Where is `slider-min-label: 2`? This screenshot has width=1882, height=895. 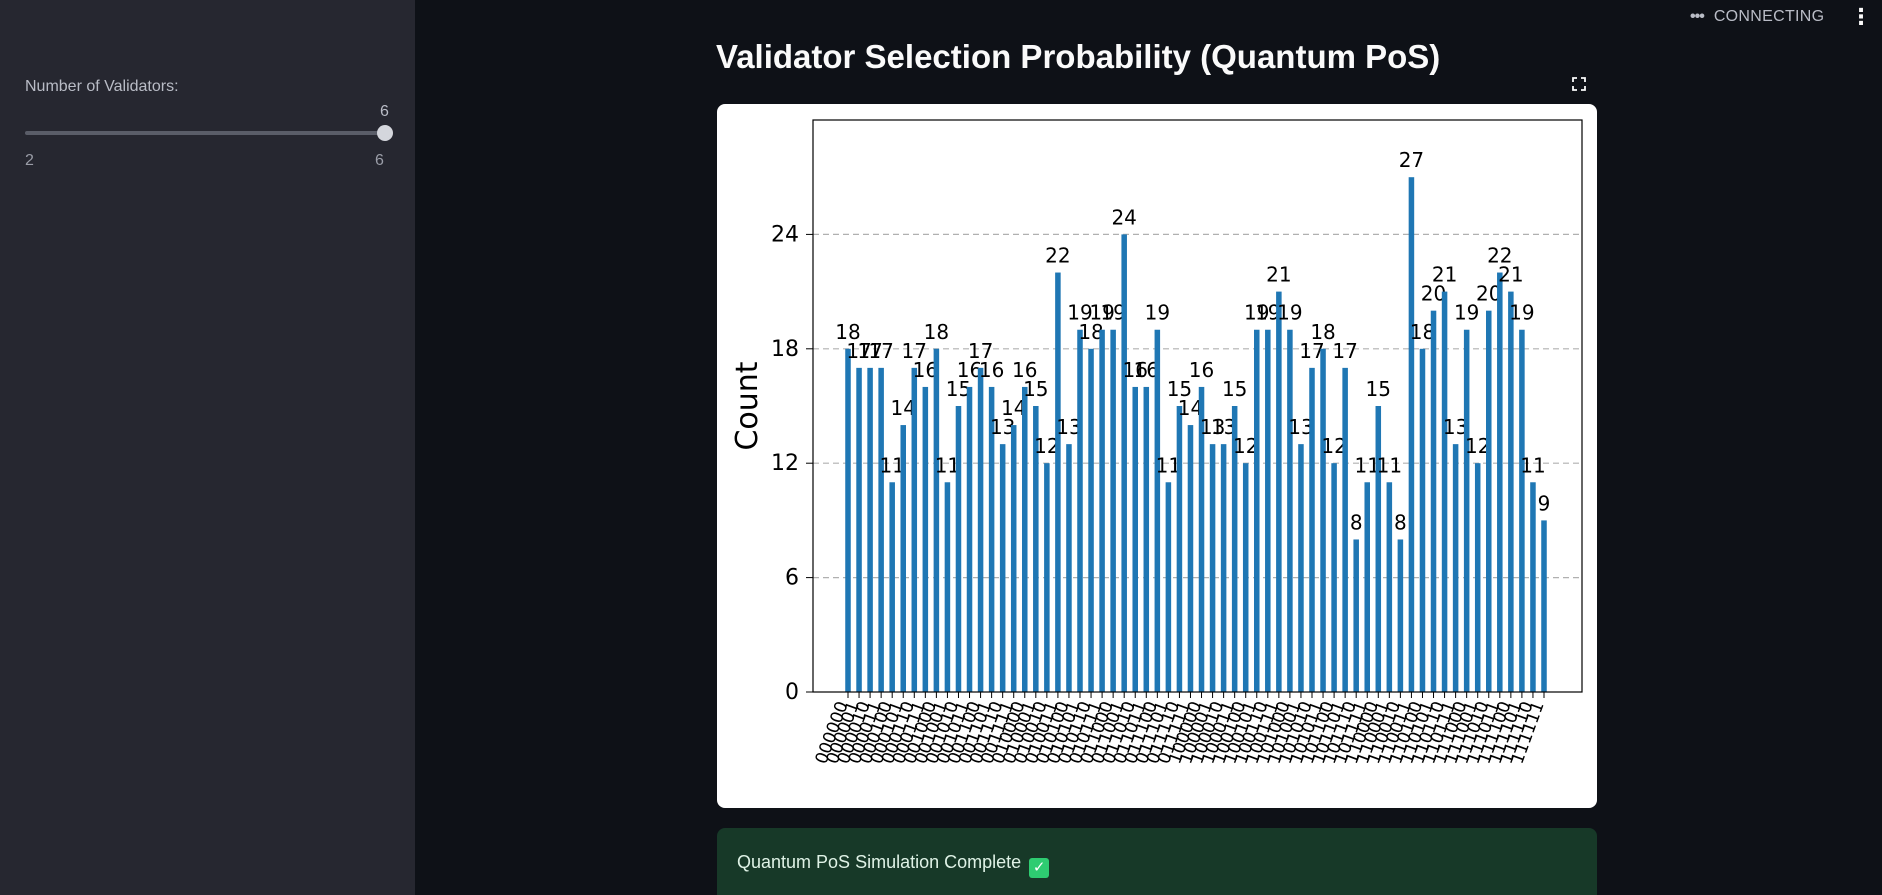
slider-min-label: 2 is located at coordinates (29, 160).